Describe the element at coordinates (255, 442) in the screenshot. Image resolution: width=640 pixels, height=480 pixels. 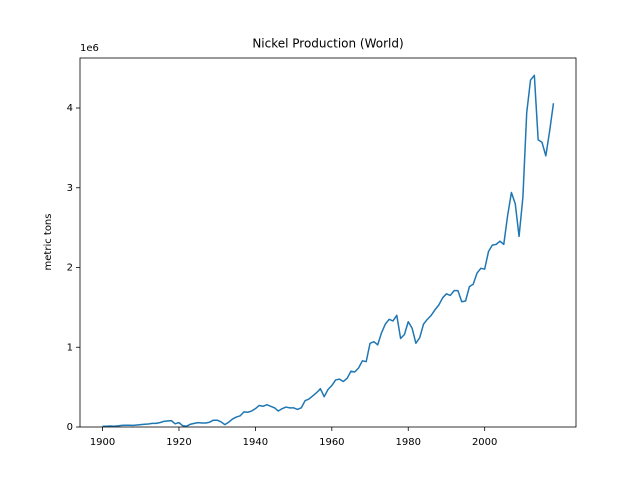
I see `x-tick-label: 1940` at that location.